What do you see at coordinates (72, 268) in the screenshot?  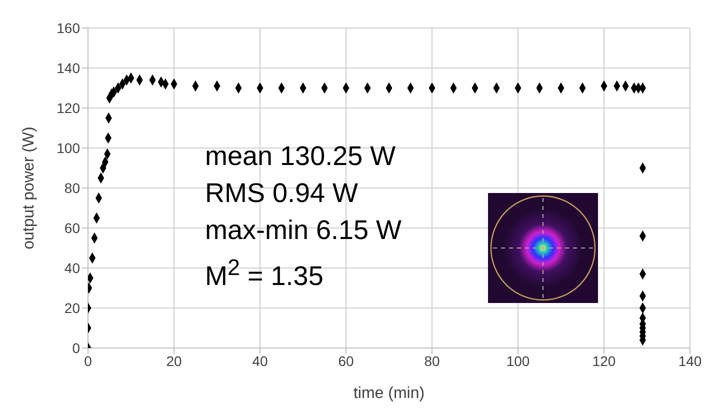 I see `y-tick-label: 40` at bounding box center [72, 268].